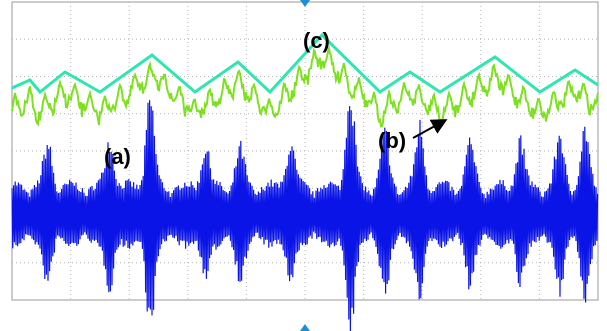  Describe the element at coordinates (305, 327) in the screenshot. I see `trigger-marker-bottom` at that location.